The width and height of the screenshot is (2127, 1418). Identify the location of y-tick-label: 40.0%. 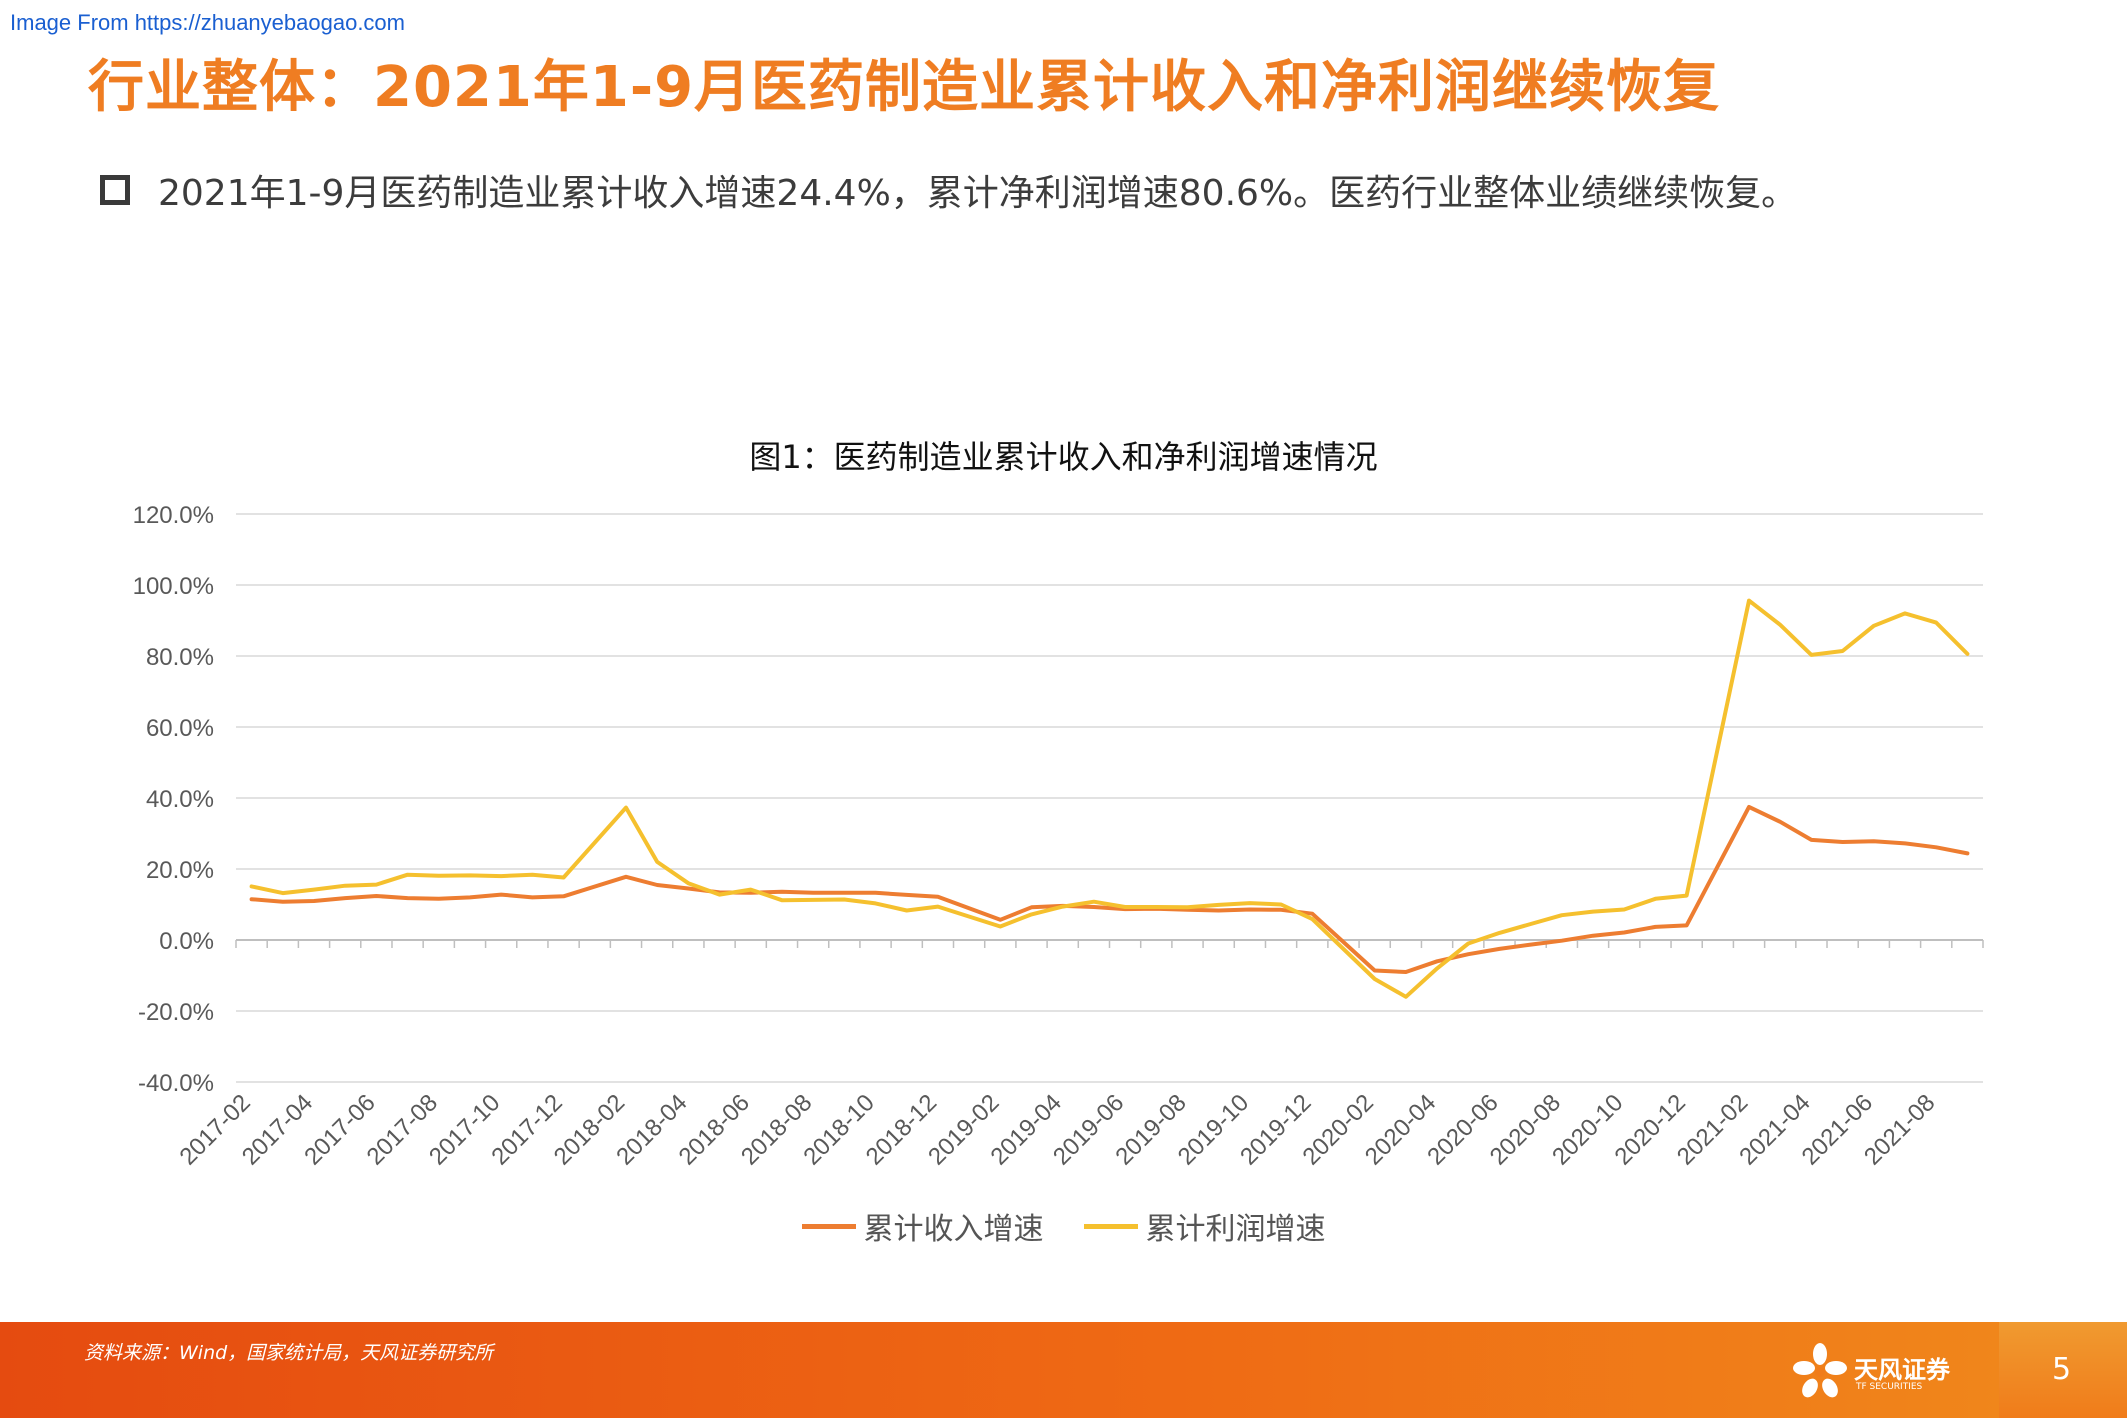
(180, 799).